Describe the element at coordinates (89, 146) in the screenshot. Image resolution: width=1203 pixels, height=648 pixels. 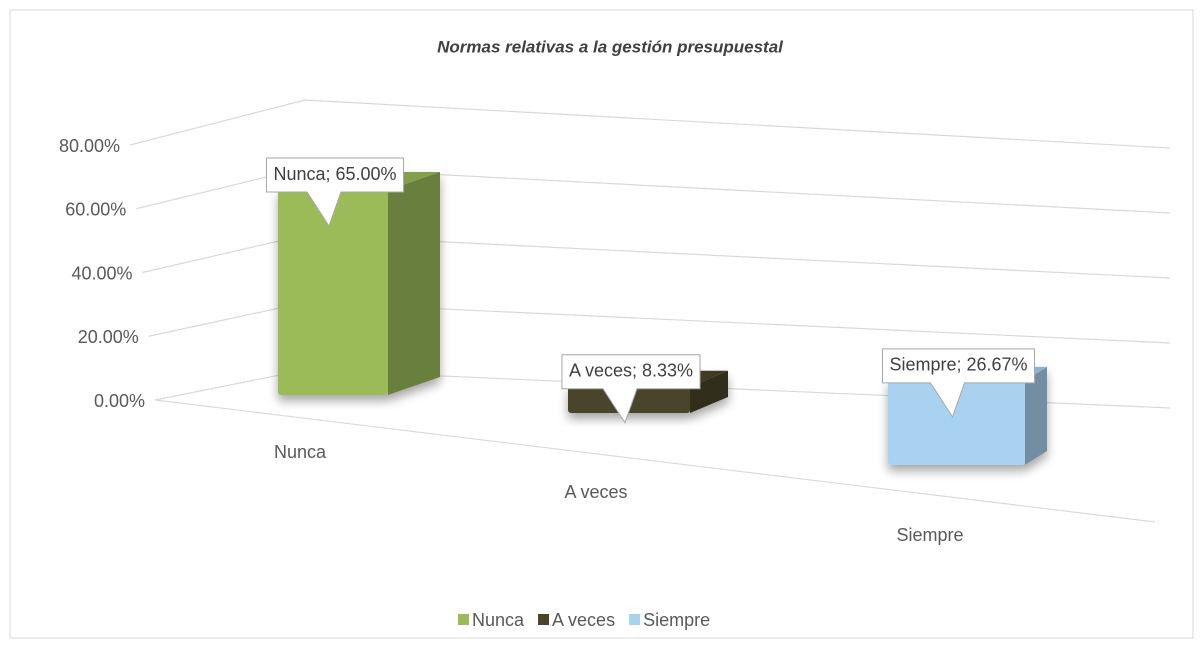
I see `y-tick-label: 80.00%` at that location.